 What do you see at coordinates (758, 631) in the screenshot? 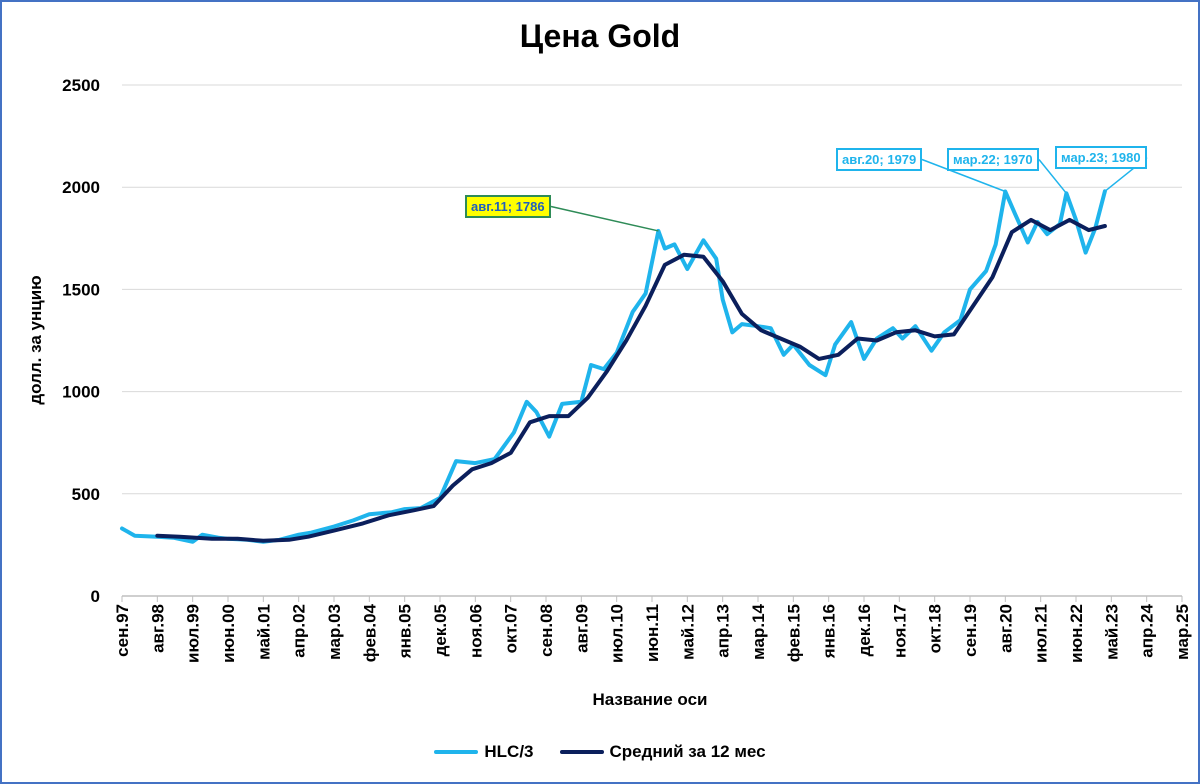
I see `x-tick-label: мар.14` at bounding box center [758, 631].